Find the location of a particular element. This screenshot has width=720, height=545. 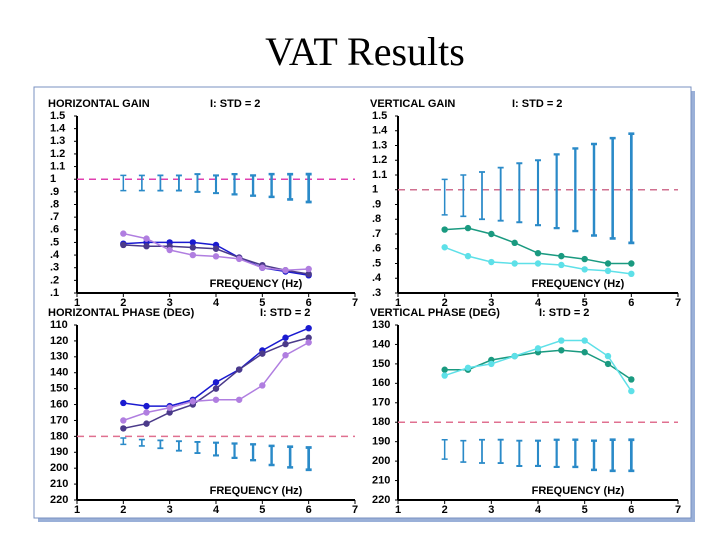

y-tick-label: .3 is located at coordinates (54, 268).